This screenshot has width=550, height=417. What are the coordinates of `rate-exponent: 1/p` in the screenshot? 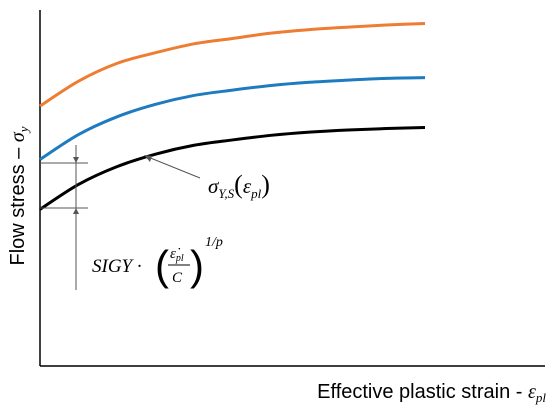 It's located at (214, 242).